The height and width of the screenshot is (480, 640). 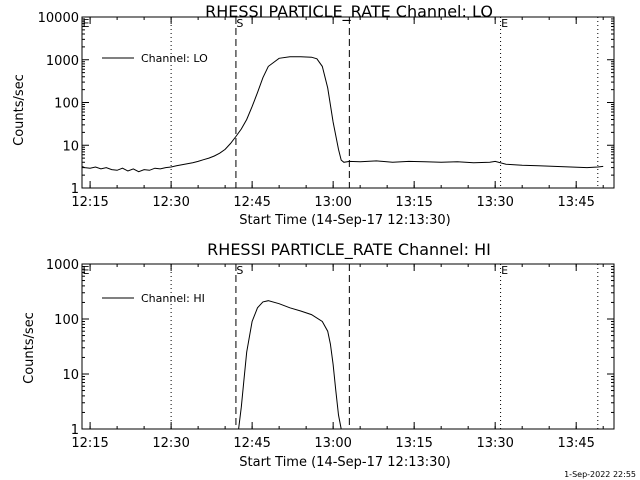 What do you see at coordinates (344, 220) in the screenshot?
I see `x-axis-label-lo: Start Time (14-Sep-17 12:13:30)` at bounding box center [344, 220].